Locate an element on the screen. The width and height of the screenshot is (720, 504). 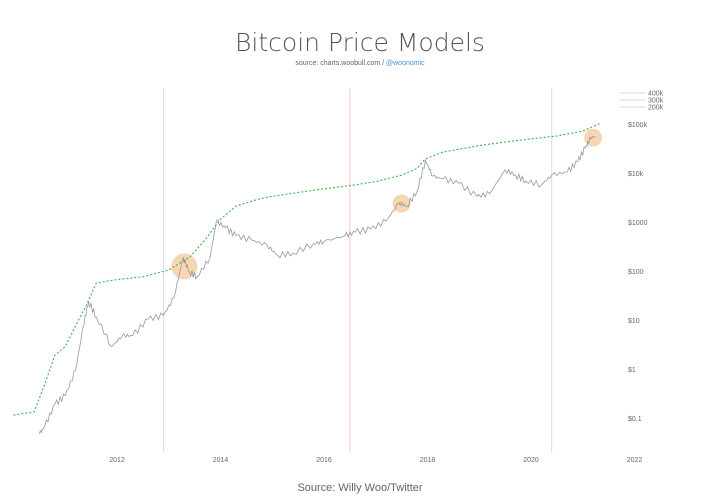
chart-subtitle: source: charts.woobull.com / @woonomic is located at coordinates (360, 63).